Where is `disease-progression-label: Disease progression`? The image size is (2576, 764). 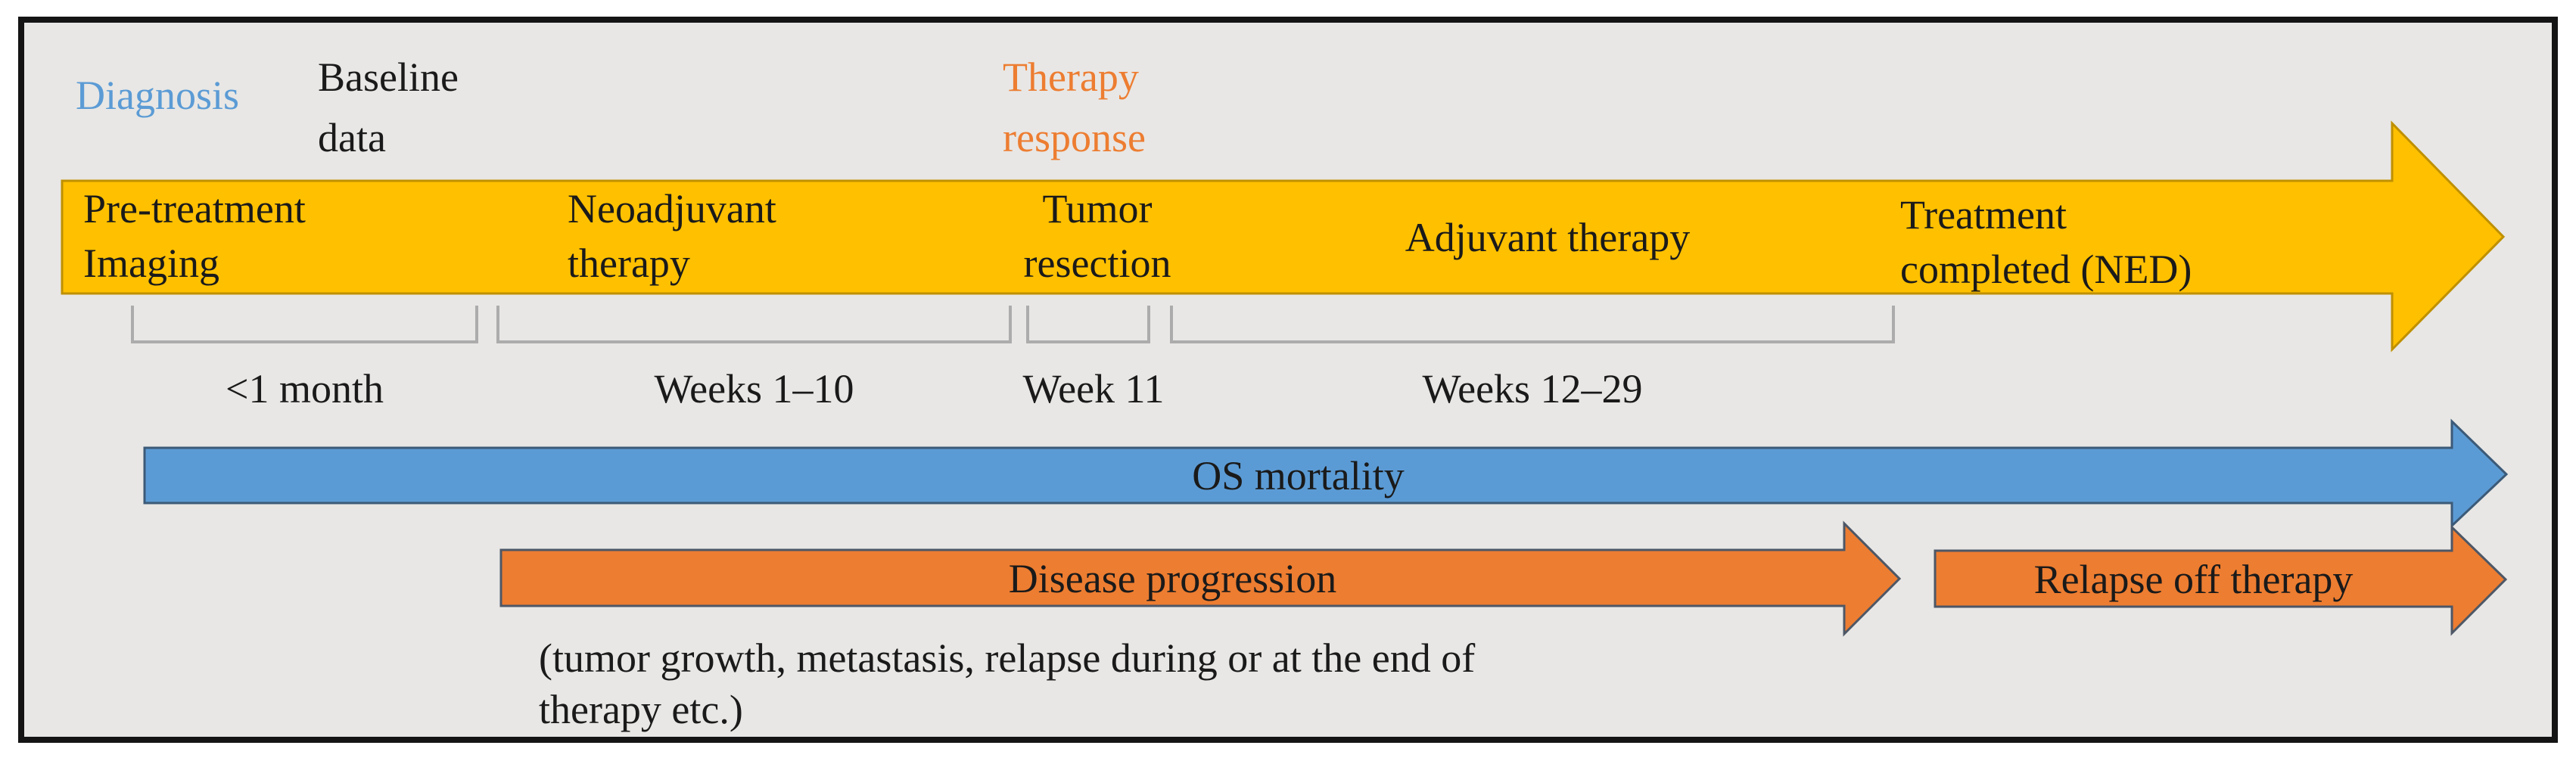
disease-progression-label: Disease progression is located at coordinates (1172, 578).